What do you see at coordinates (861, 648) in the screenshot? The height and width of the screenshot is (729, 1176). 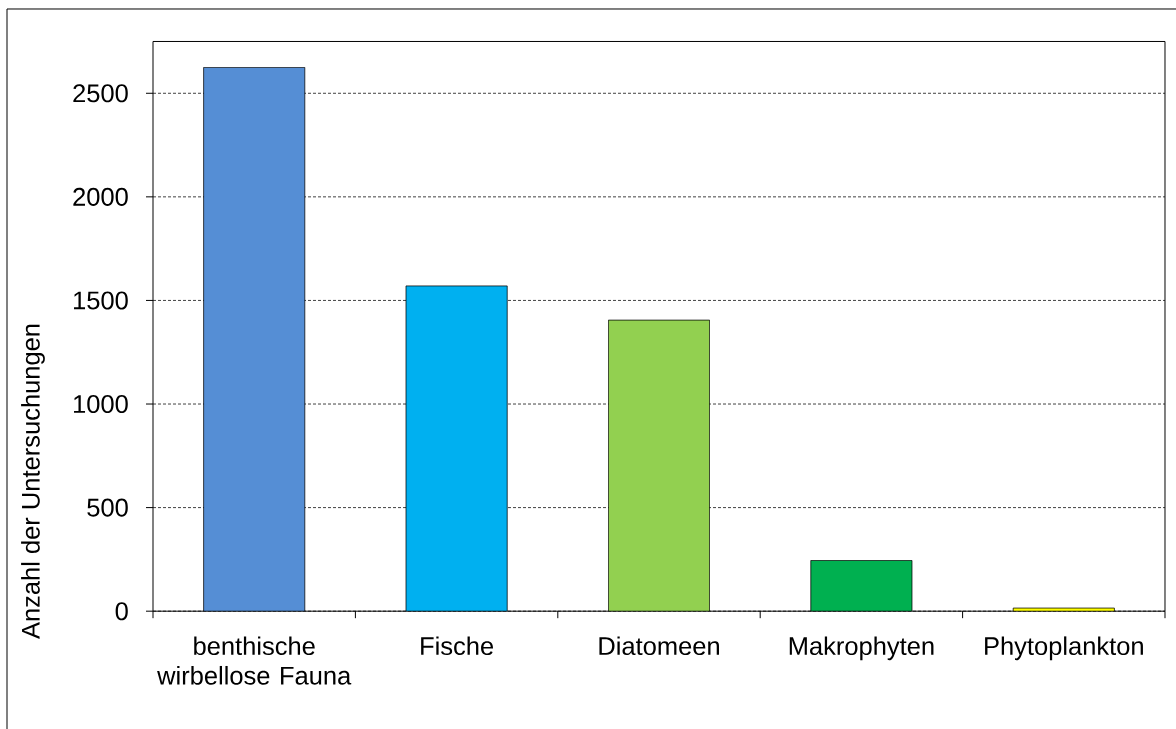 I see `x-tick-label: Makrophyten` at bounding box center [861, 648].